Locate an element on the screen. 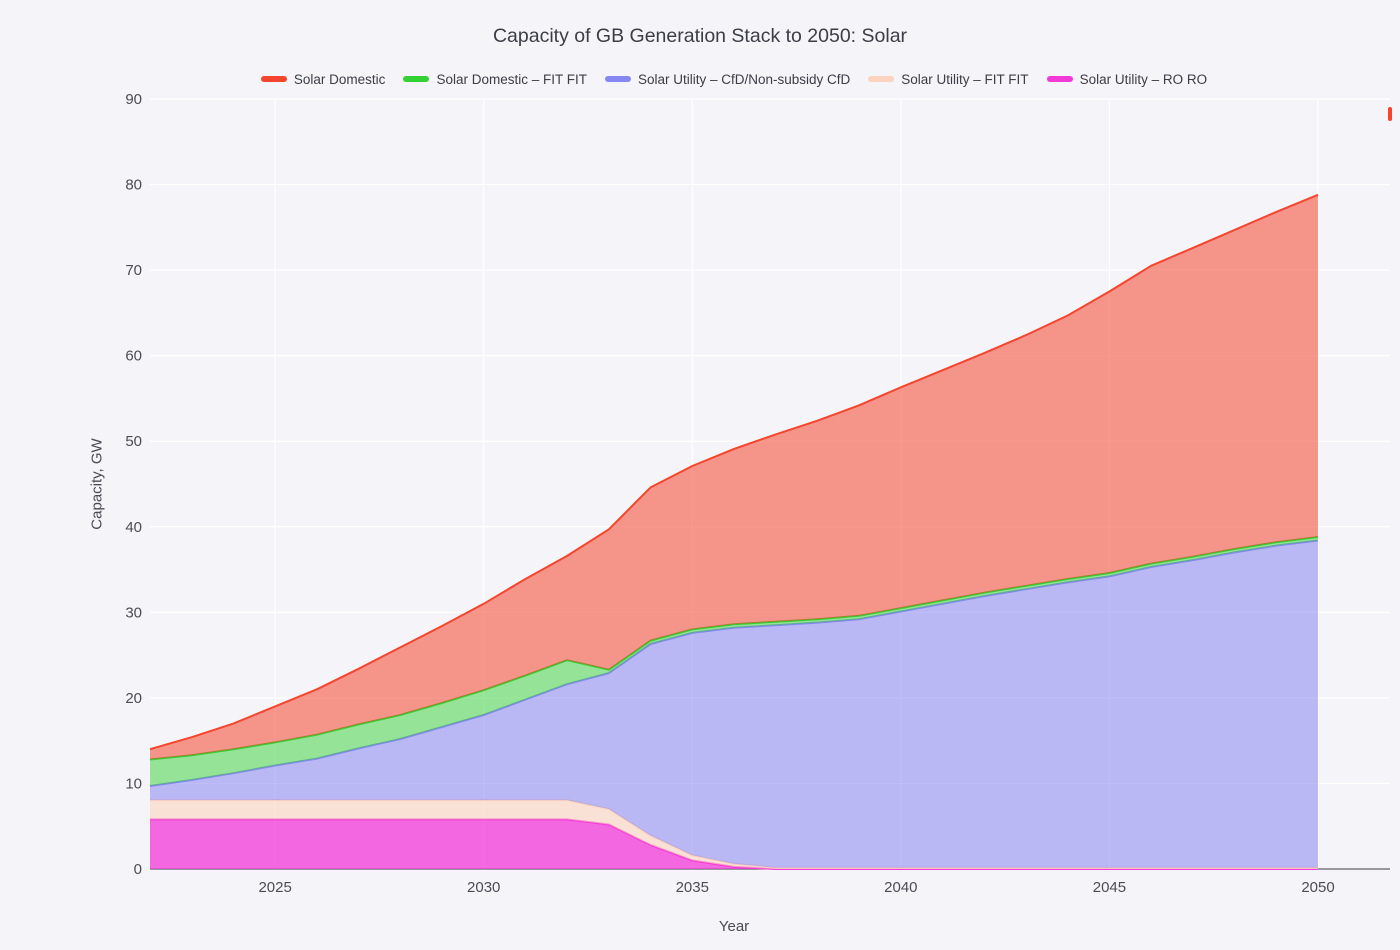 This screenshot has height=950, width=1400. legend-item: Solar Domestic is located at coordinates (323, 79).